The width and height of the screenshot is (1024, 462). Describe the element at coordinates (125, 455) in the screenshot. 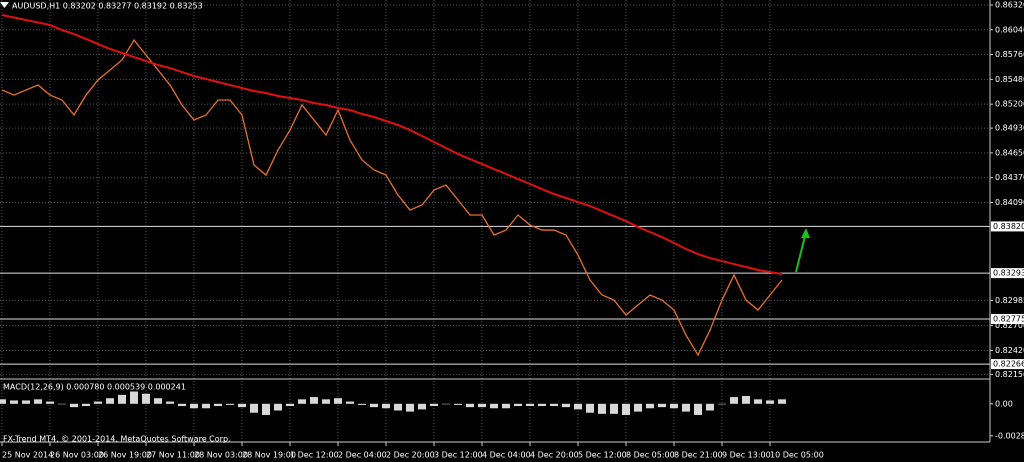

I see `x-tick-label: 26 Nov 19:00` at that location.